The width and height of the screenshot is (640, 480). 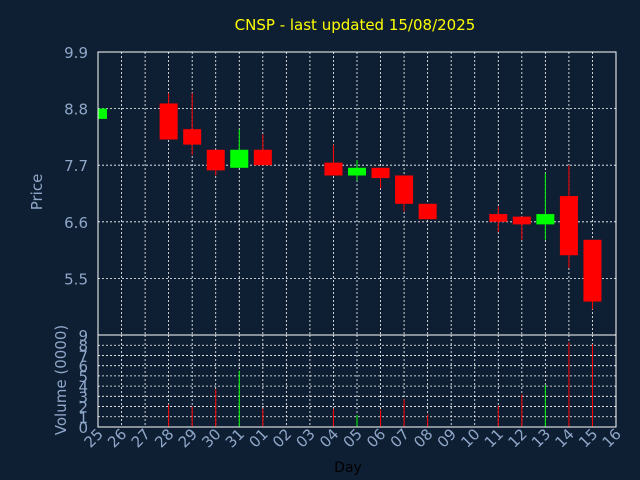 I want to click on volume-tick-label: 9, so click(x=83, y=336).